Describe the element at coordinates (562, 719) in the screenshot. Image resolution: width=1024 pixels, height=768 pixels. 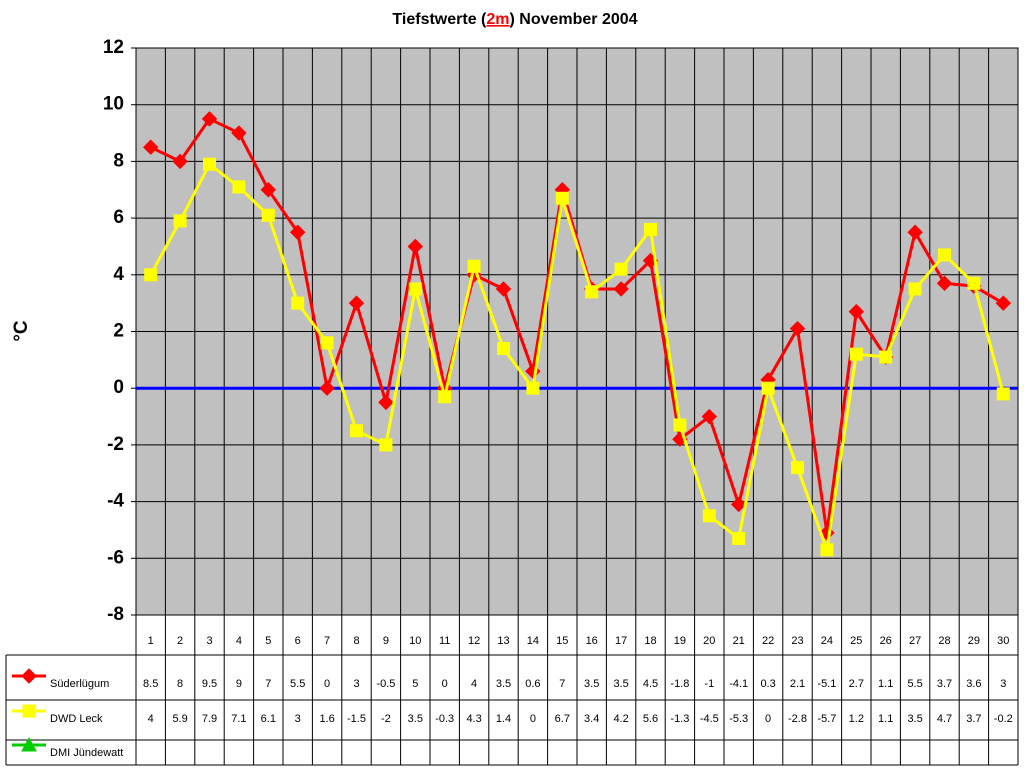
I see `table-value: 6.7` at that location.